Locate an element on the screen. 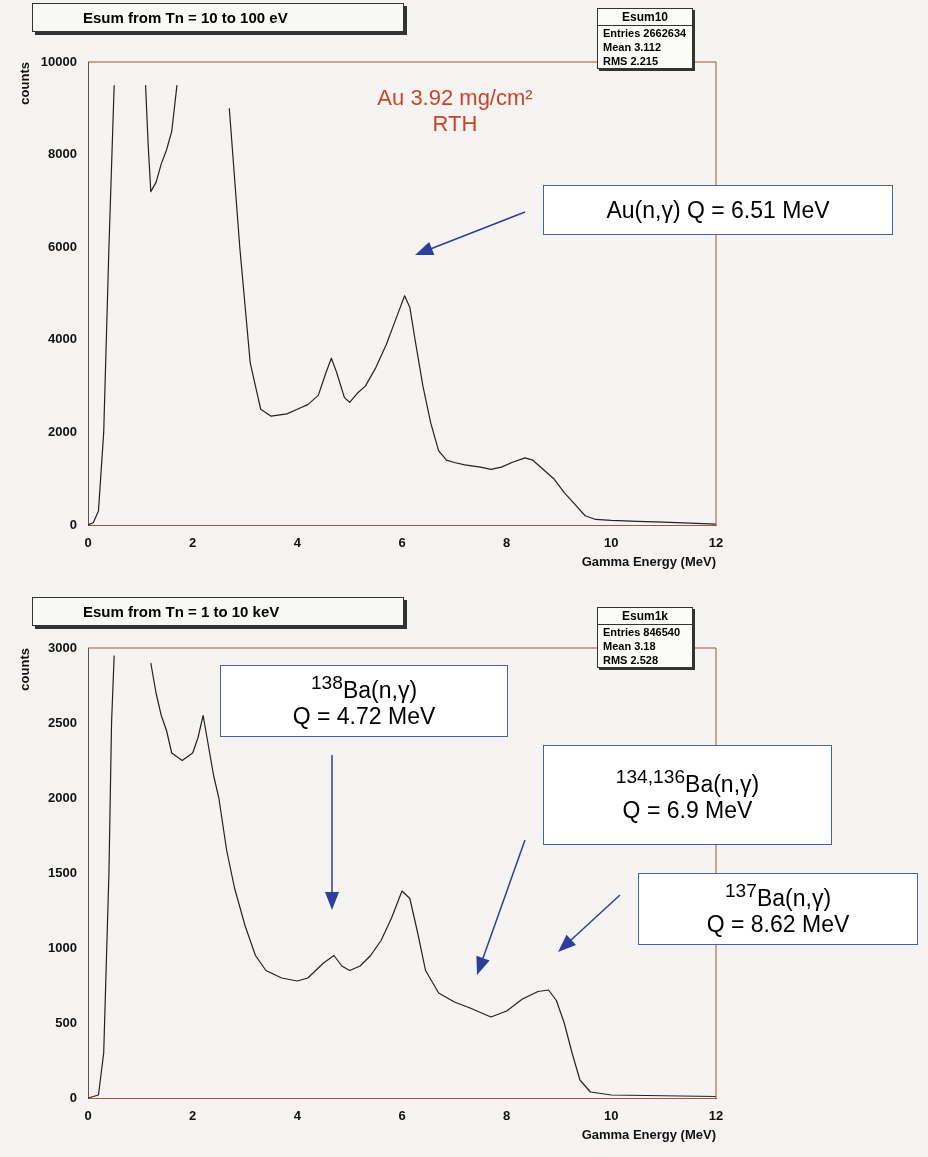 The image size is (928, 1157). y-tick-label: 500 is located at coordinates (66, 1022).